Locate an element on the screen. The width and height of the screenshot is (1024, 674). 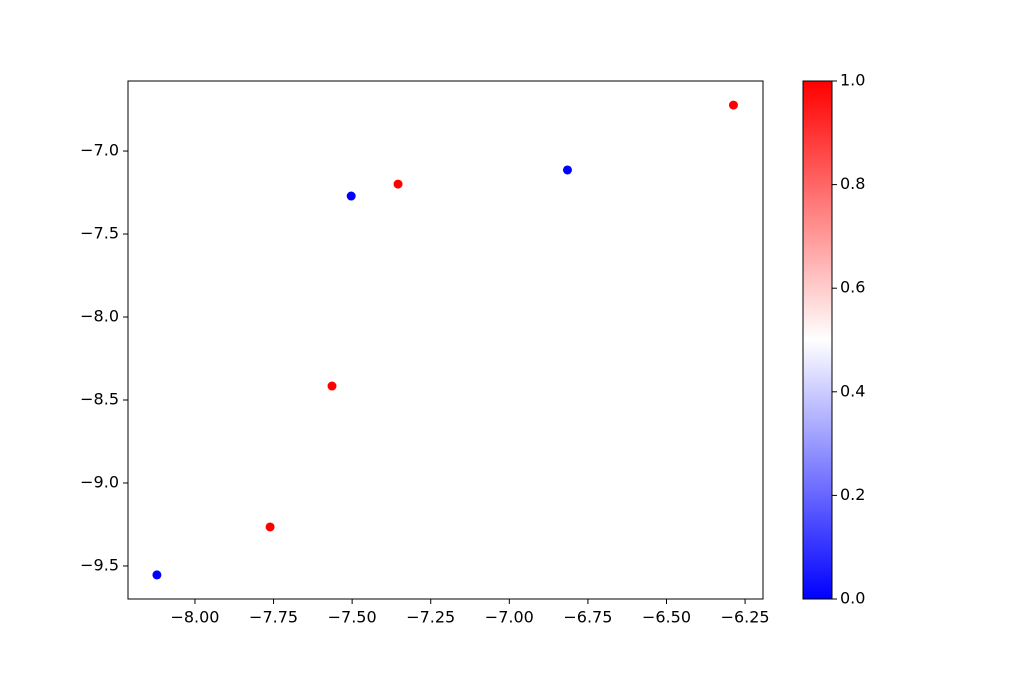
x-tick-label: −7.50 is located at coordinates (352, 617).